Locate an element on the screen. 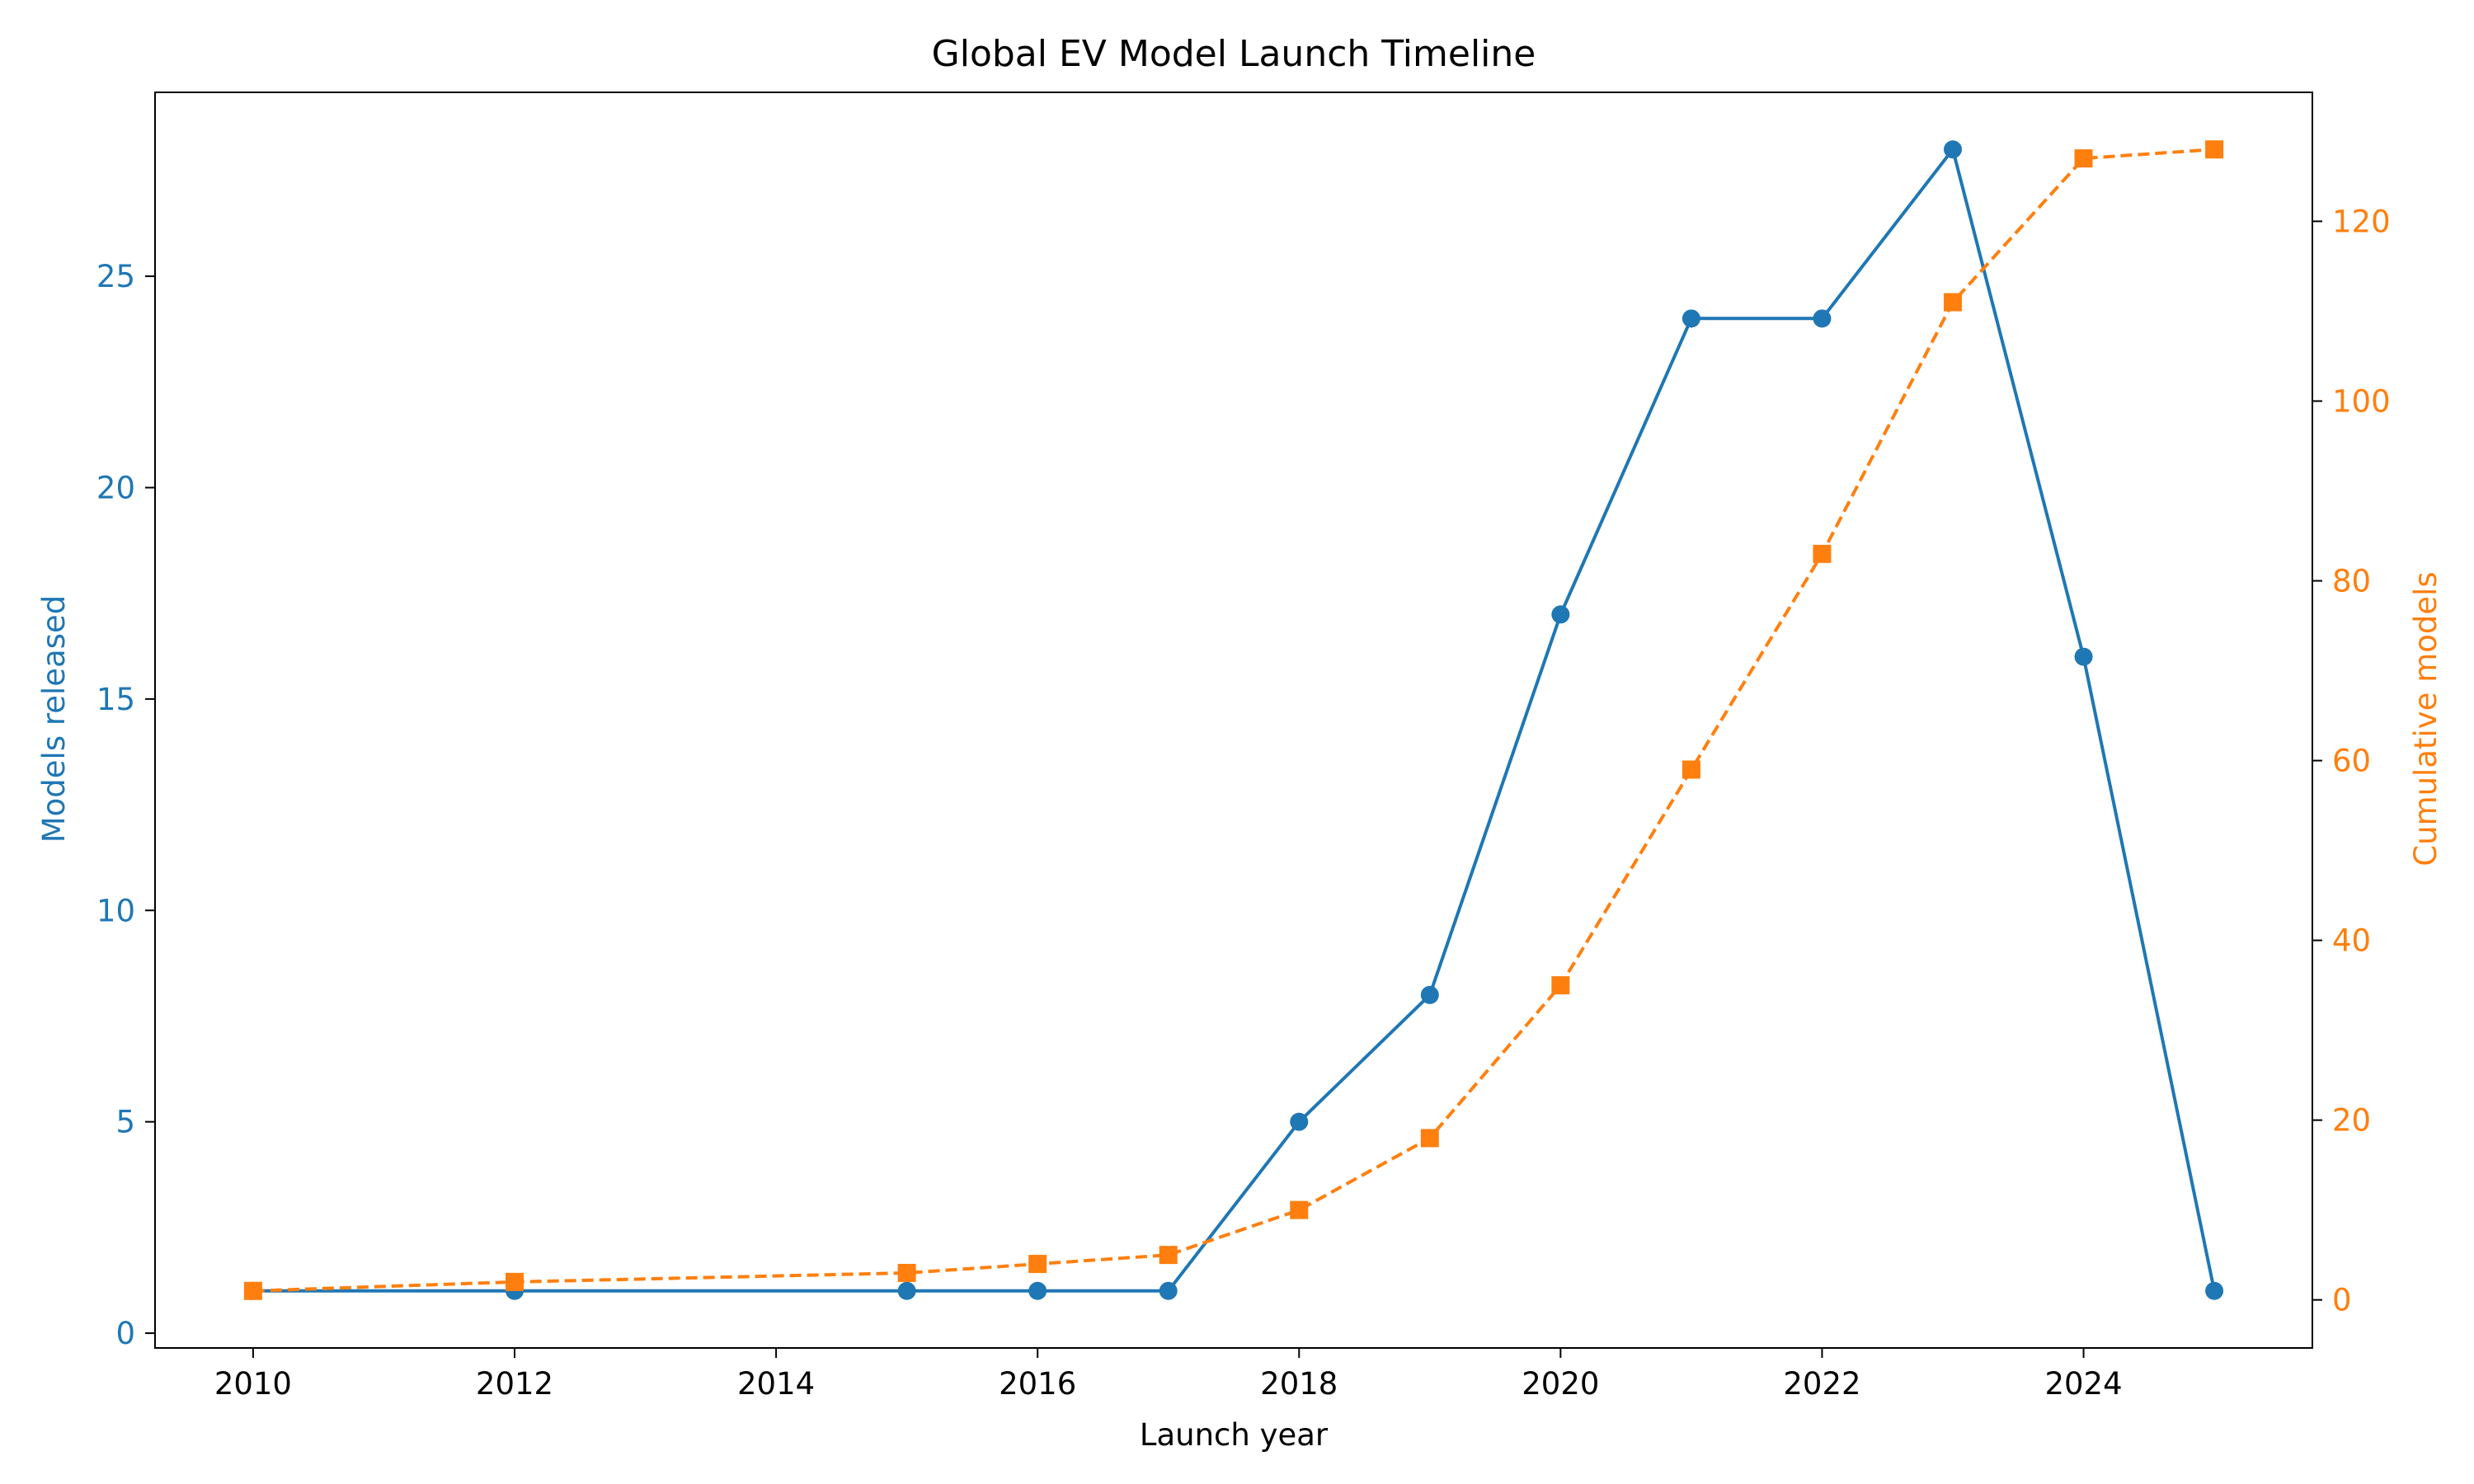  y-left-tick-label: 10 is located at coordinates (115, 910).